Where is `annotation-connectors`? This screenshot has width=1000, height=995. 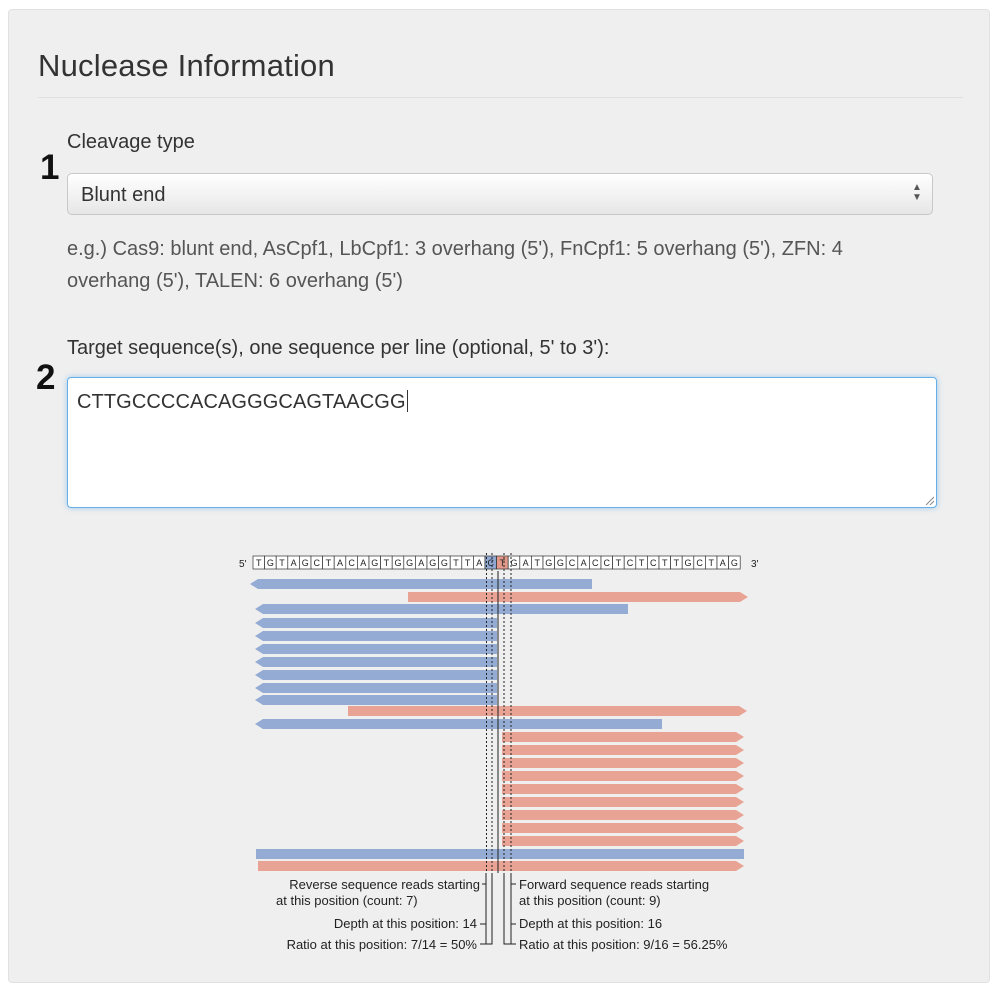 annotation-connectors is located at coordinates (498, 909).